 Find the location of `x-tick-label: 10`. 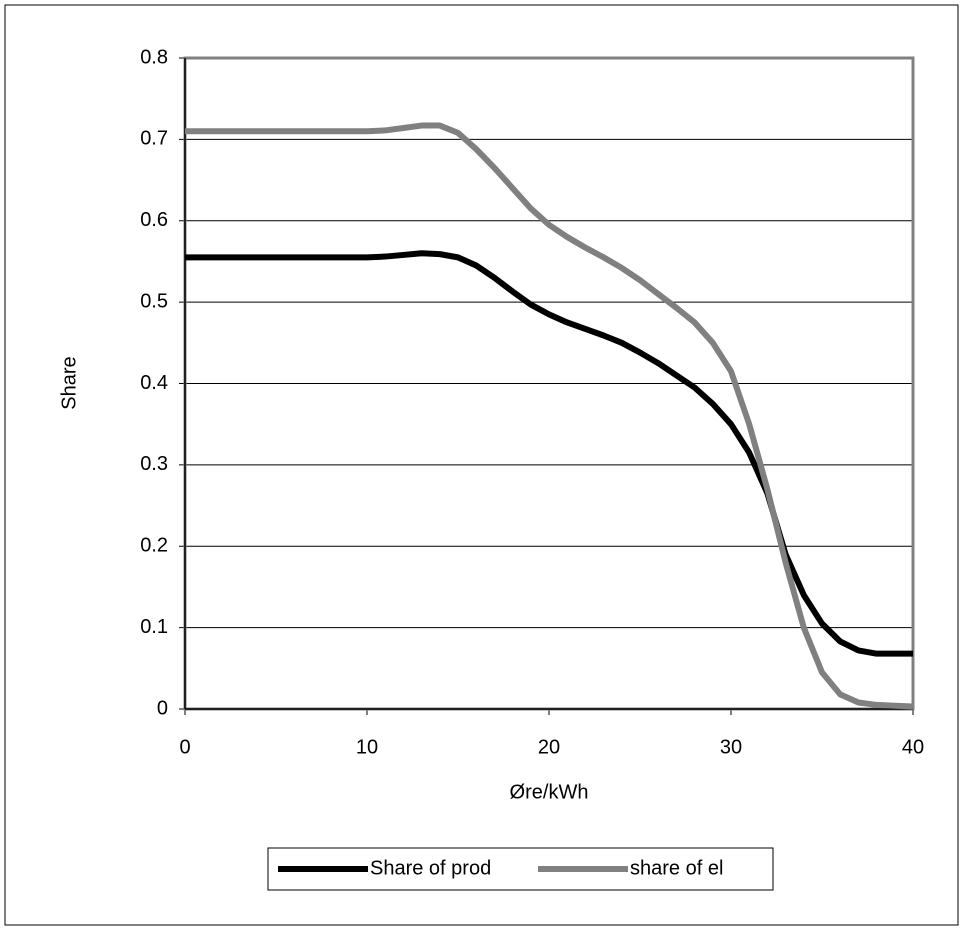

x-tick-label: 10 is located at coordinates (367, 747).